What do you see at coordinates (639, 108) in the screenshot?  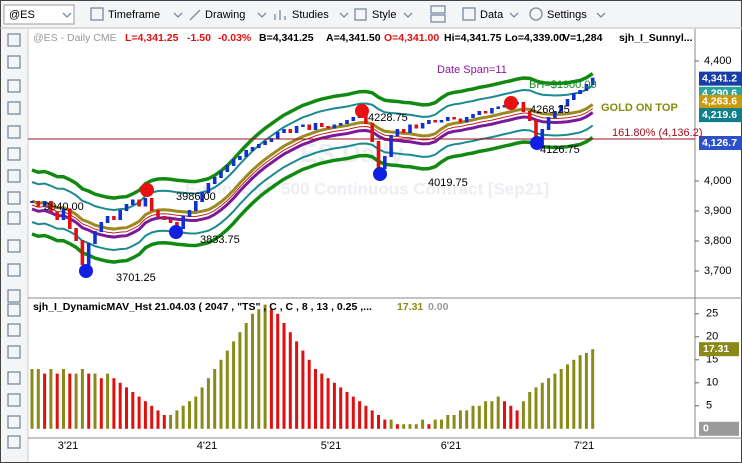 I see `gold-label: GOLD ON TOP` at bounding box center [639, 108].